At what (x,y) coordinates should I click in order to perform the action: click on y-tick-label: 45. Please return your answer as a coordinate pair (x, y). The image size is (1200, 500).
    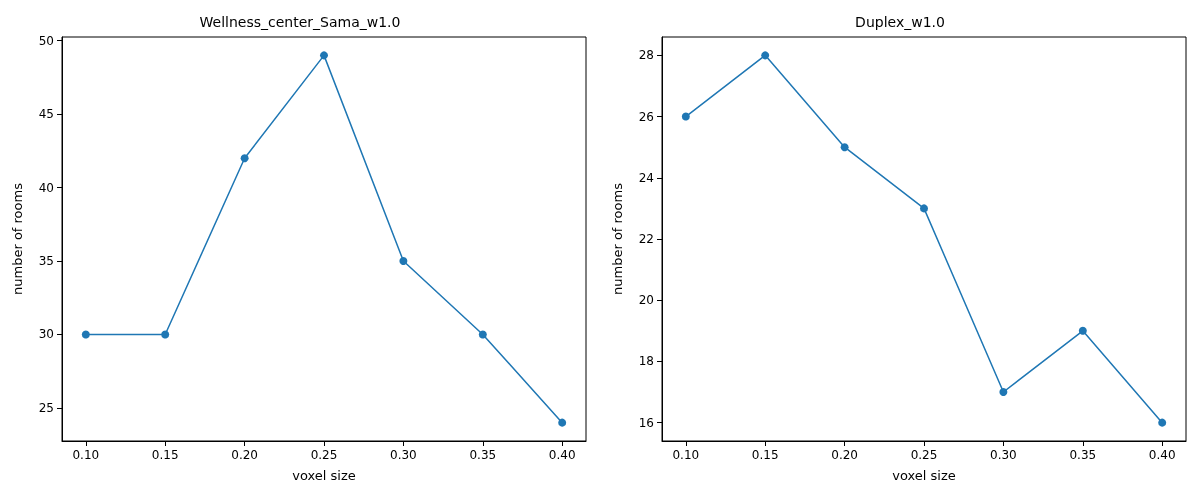
    Looking at the image, I should click on (46, 114).